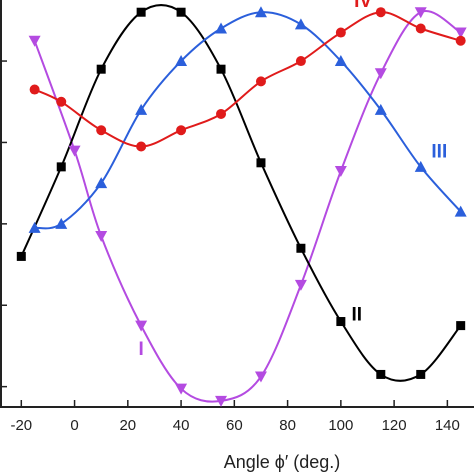 The image size is (474, 474). I want to click on x-tick-label: 140, so click(447, 425).